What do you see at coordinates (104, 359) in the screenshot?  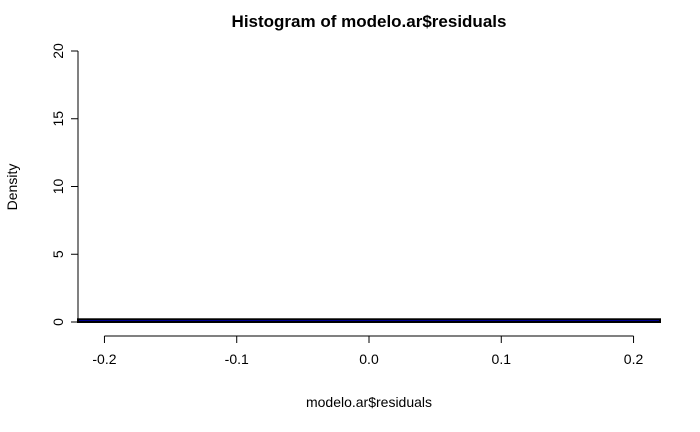 I see `x-tick-label: -0.2` at bounding box center [104, 359].